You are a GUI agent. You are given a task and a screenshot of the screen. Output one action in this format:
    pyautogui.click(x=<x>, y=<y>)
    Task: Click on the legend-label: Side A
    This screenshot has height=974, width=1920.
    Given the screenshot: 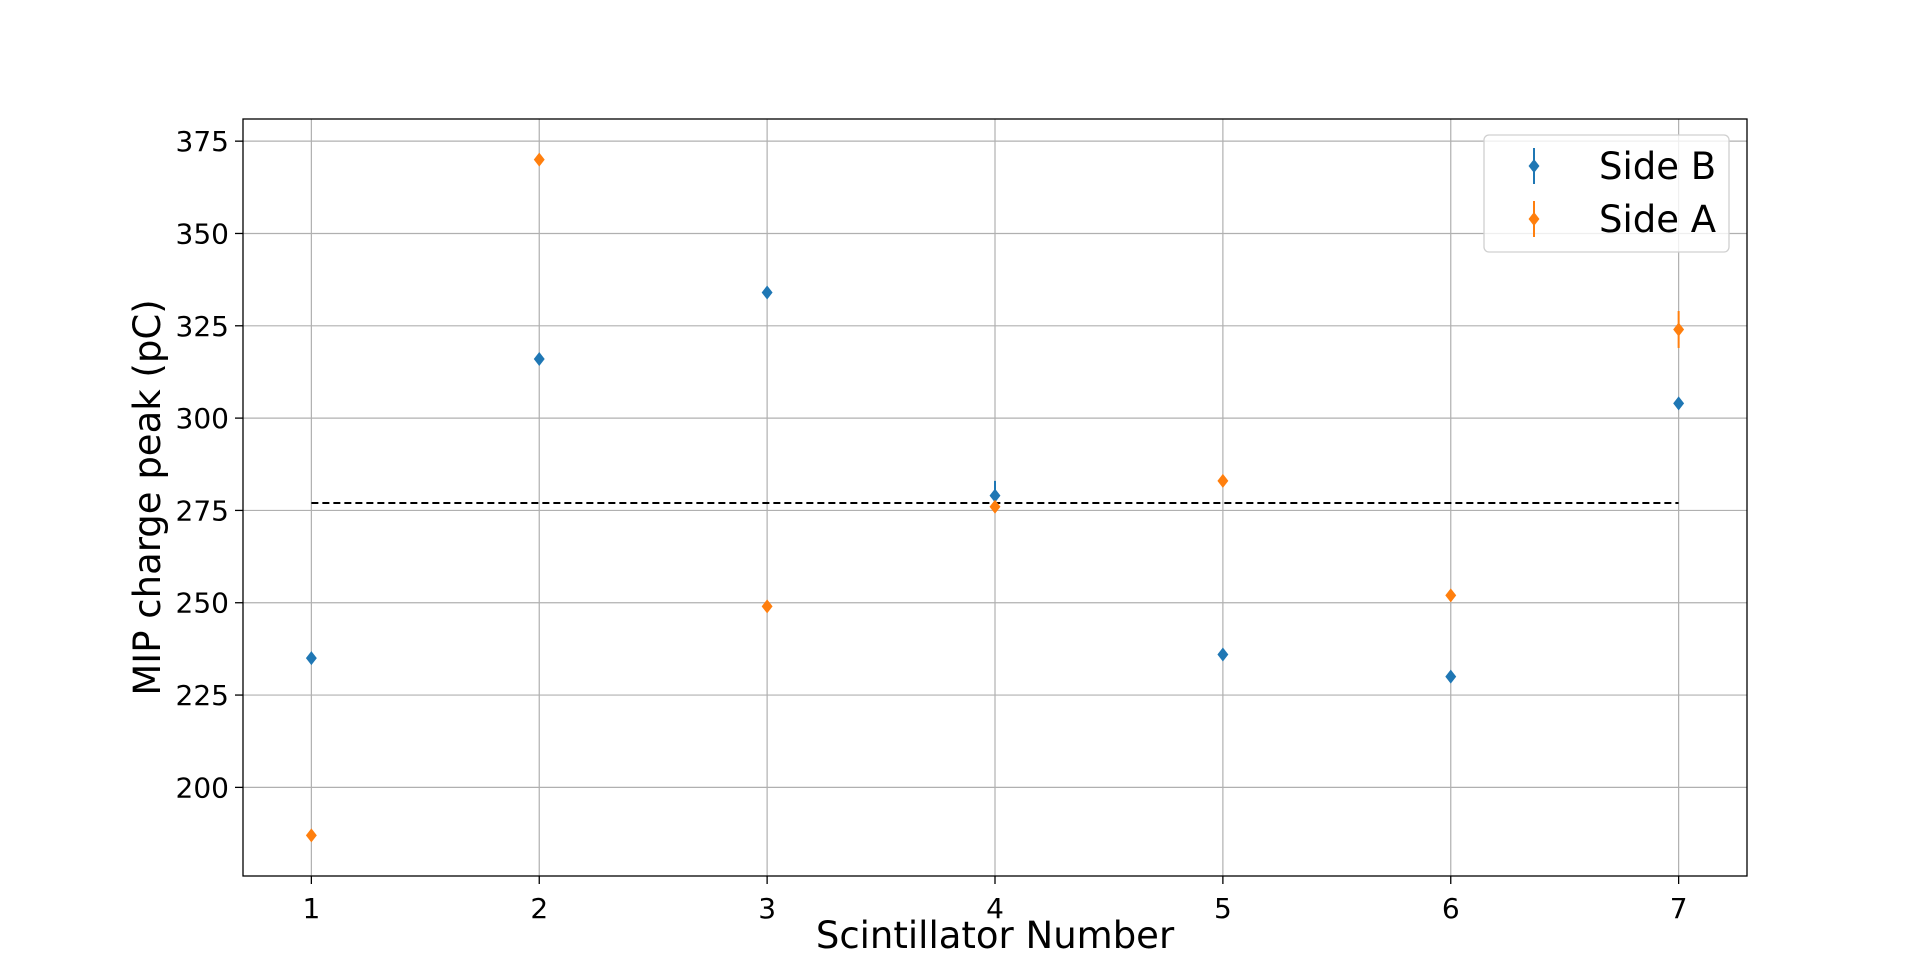 What is the action you would take?
    pyautogui.click(x=1657, y=219)
    